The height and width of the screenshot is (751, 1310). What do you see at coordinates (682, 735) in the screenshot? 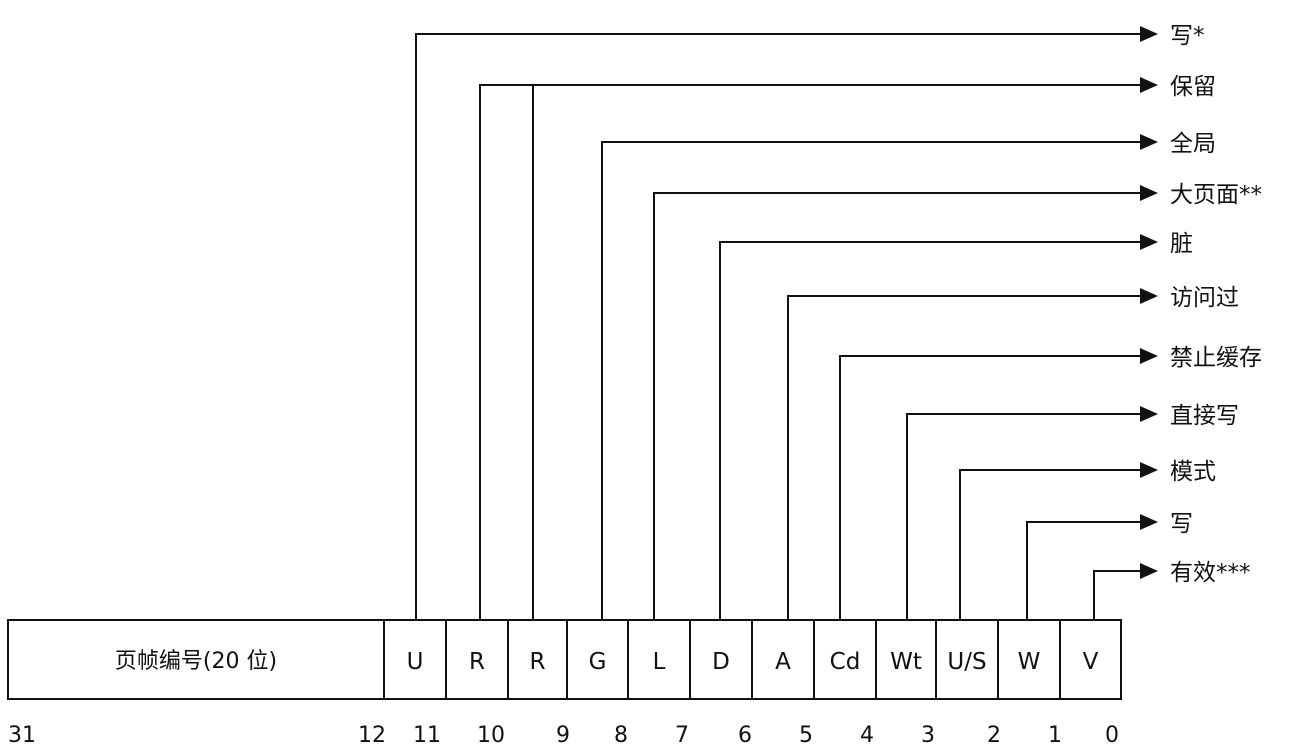
I see `bit-number: 7` at bounding box center [682, 735].